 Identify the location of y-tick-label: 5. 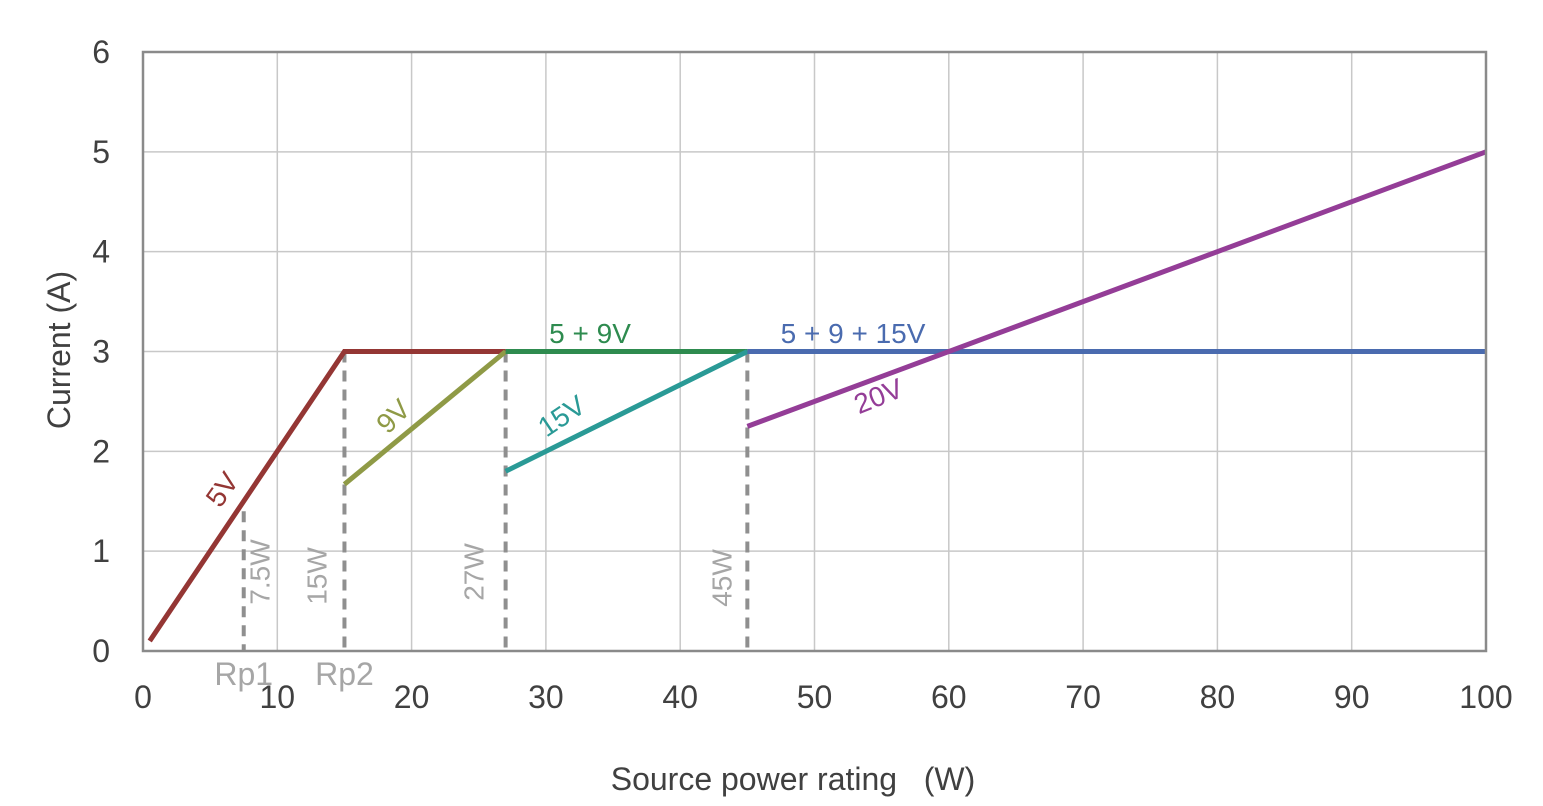
(101, 152).